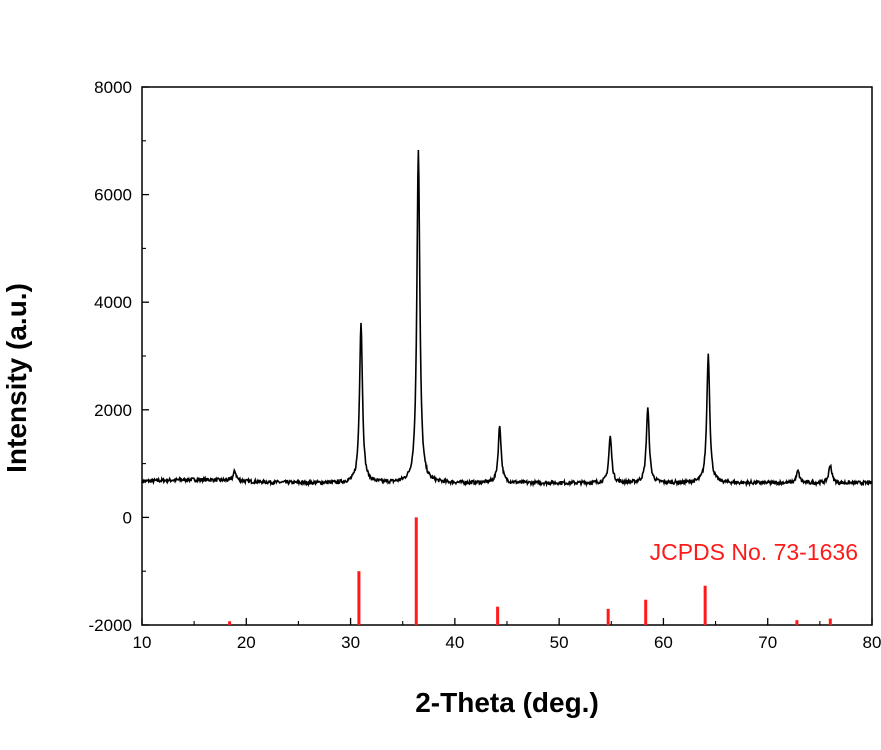 Image resolution: width=881 pixels, height=750 pixels. I want to click on y-tick-label: 8000, so click(113, 87).